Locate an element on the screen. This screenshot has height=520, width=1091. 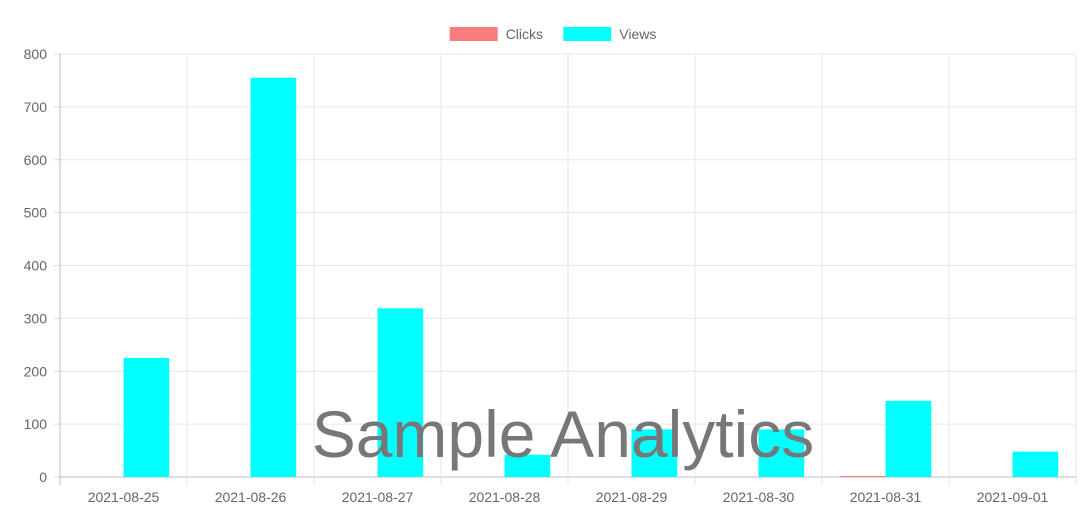
legend: Clicks Views is located at coordinates (552, 34).